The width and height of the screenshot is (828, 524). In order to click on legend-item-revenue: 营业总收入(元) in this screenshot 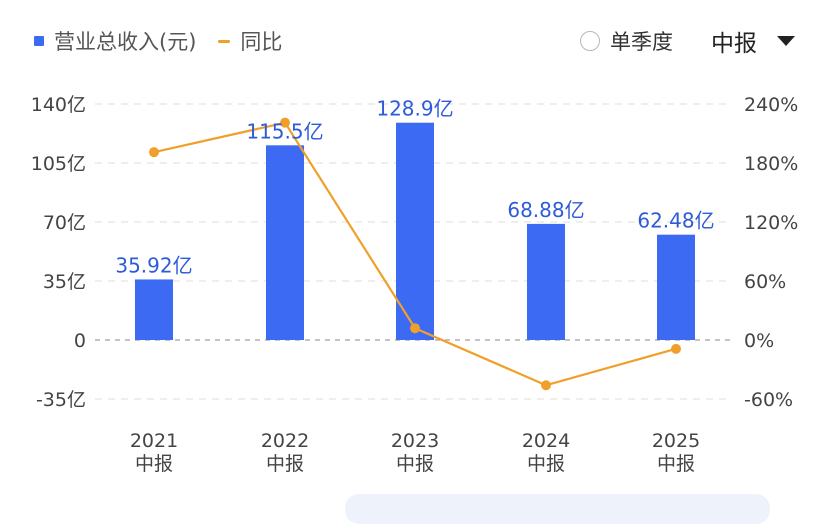, I will do `click(115, 41)`.